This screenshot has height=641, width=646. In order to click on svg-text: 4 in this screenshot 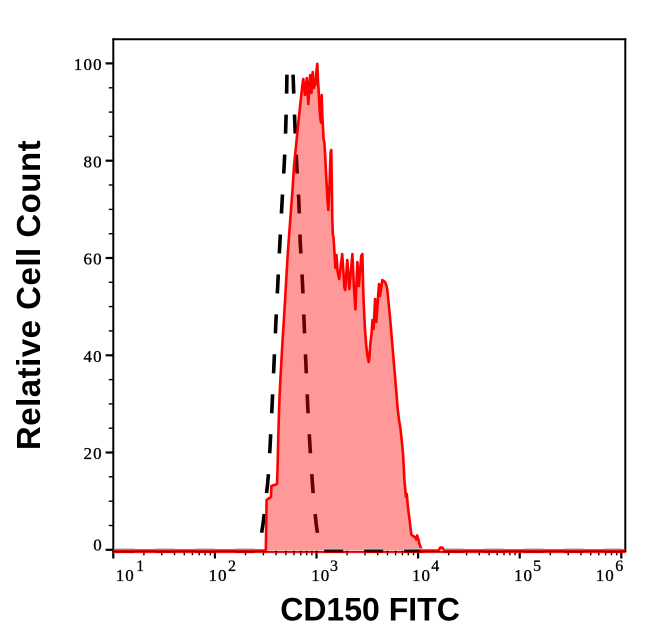, I will do `click(435, 566)`.